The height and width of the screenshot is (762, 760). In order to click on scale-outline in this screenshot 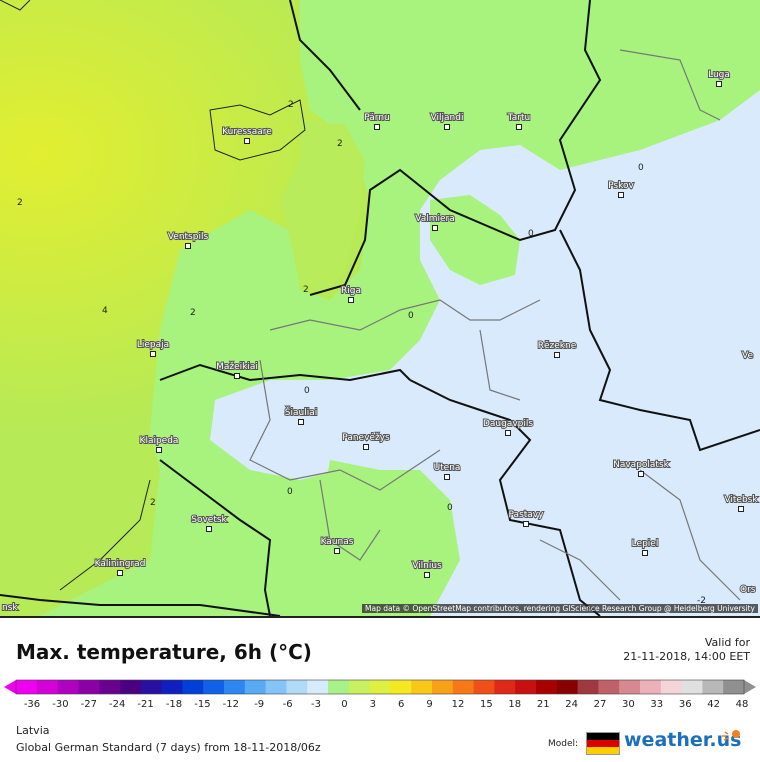, I will do `click(380, 687)`.